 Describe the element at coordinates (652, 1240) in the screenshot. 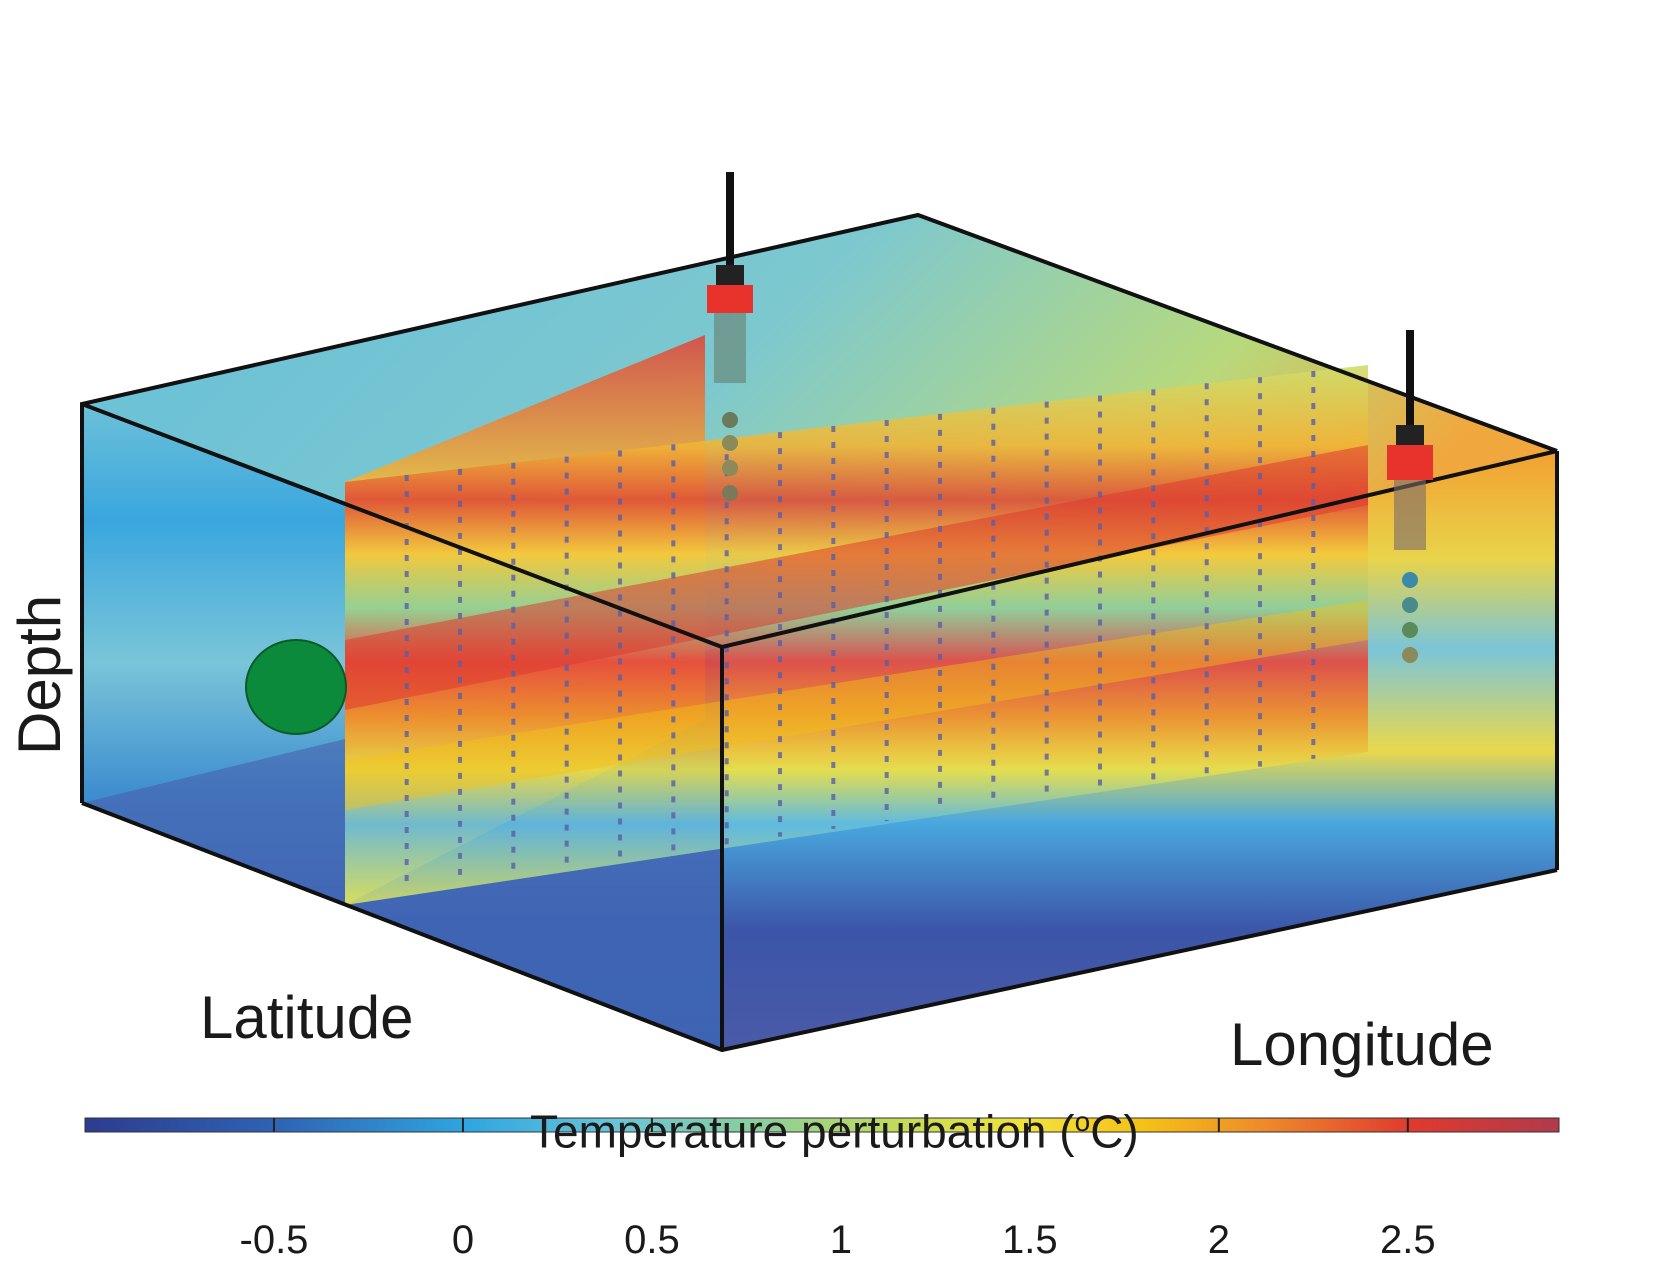

I see `colorbar-tick-label: 0.5` at that location.